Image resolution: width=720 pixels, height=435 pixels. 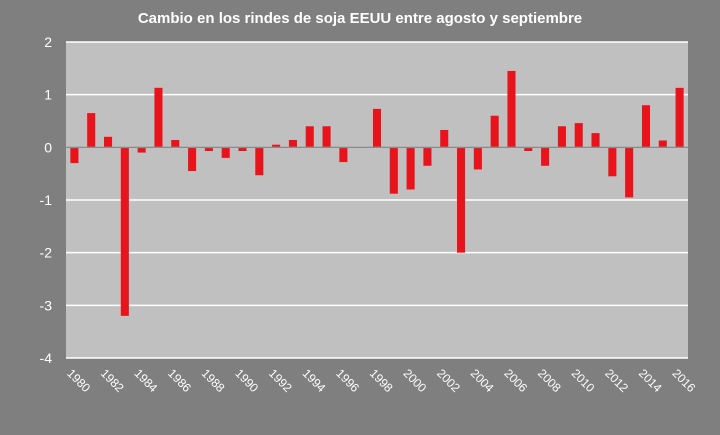 What do you see at coordinates (347, 380) in the screenshot?
I see `x-tick-label: 1996` at bounding box center [347, 380].